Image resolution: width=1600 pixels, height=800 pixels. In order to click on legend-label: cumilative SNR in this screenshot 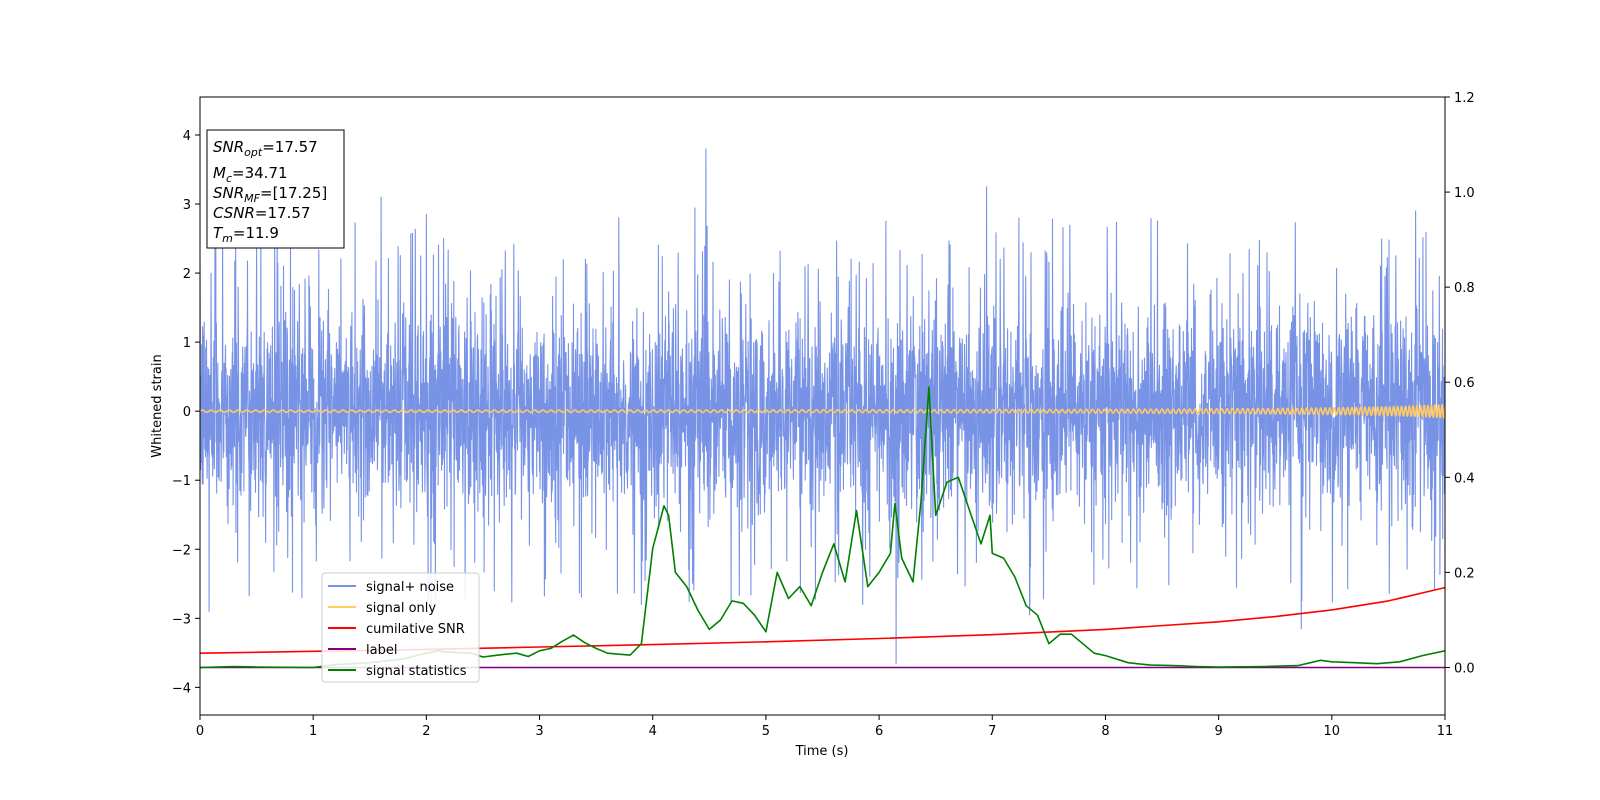, I will do `click(415, 629)`.